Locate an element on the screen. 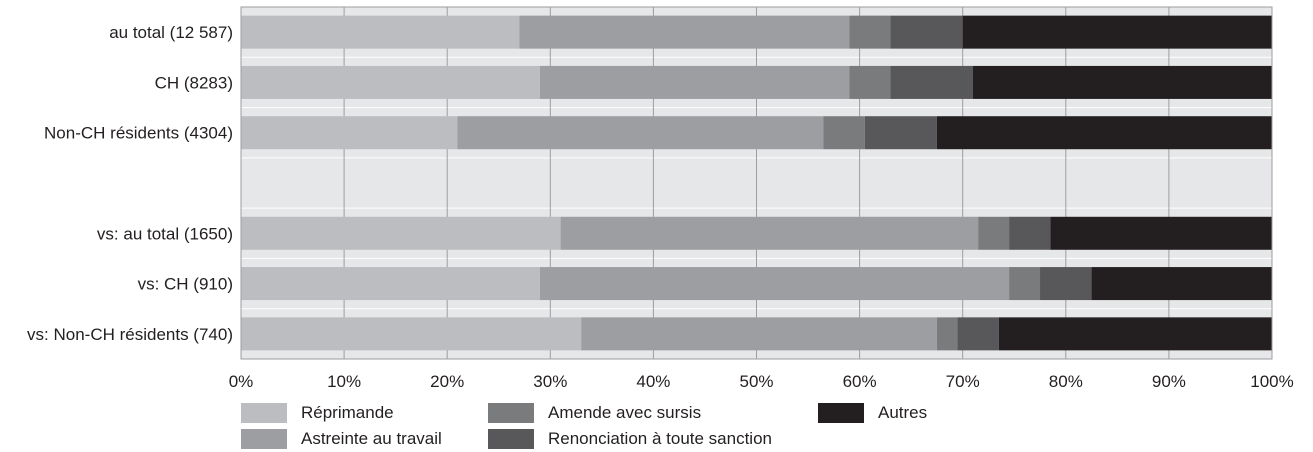  legend-item-reprimande: Réprimande is located at coordinates (317, 413).